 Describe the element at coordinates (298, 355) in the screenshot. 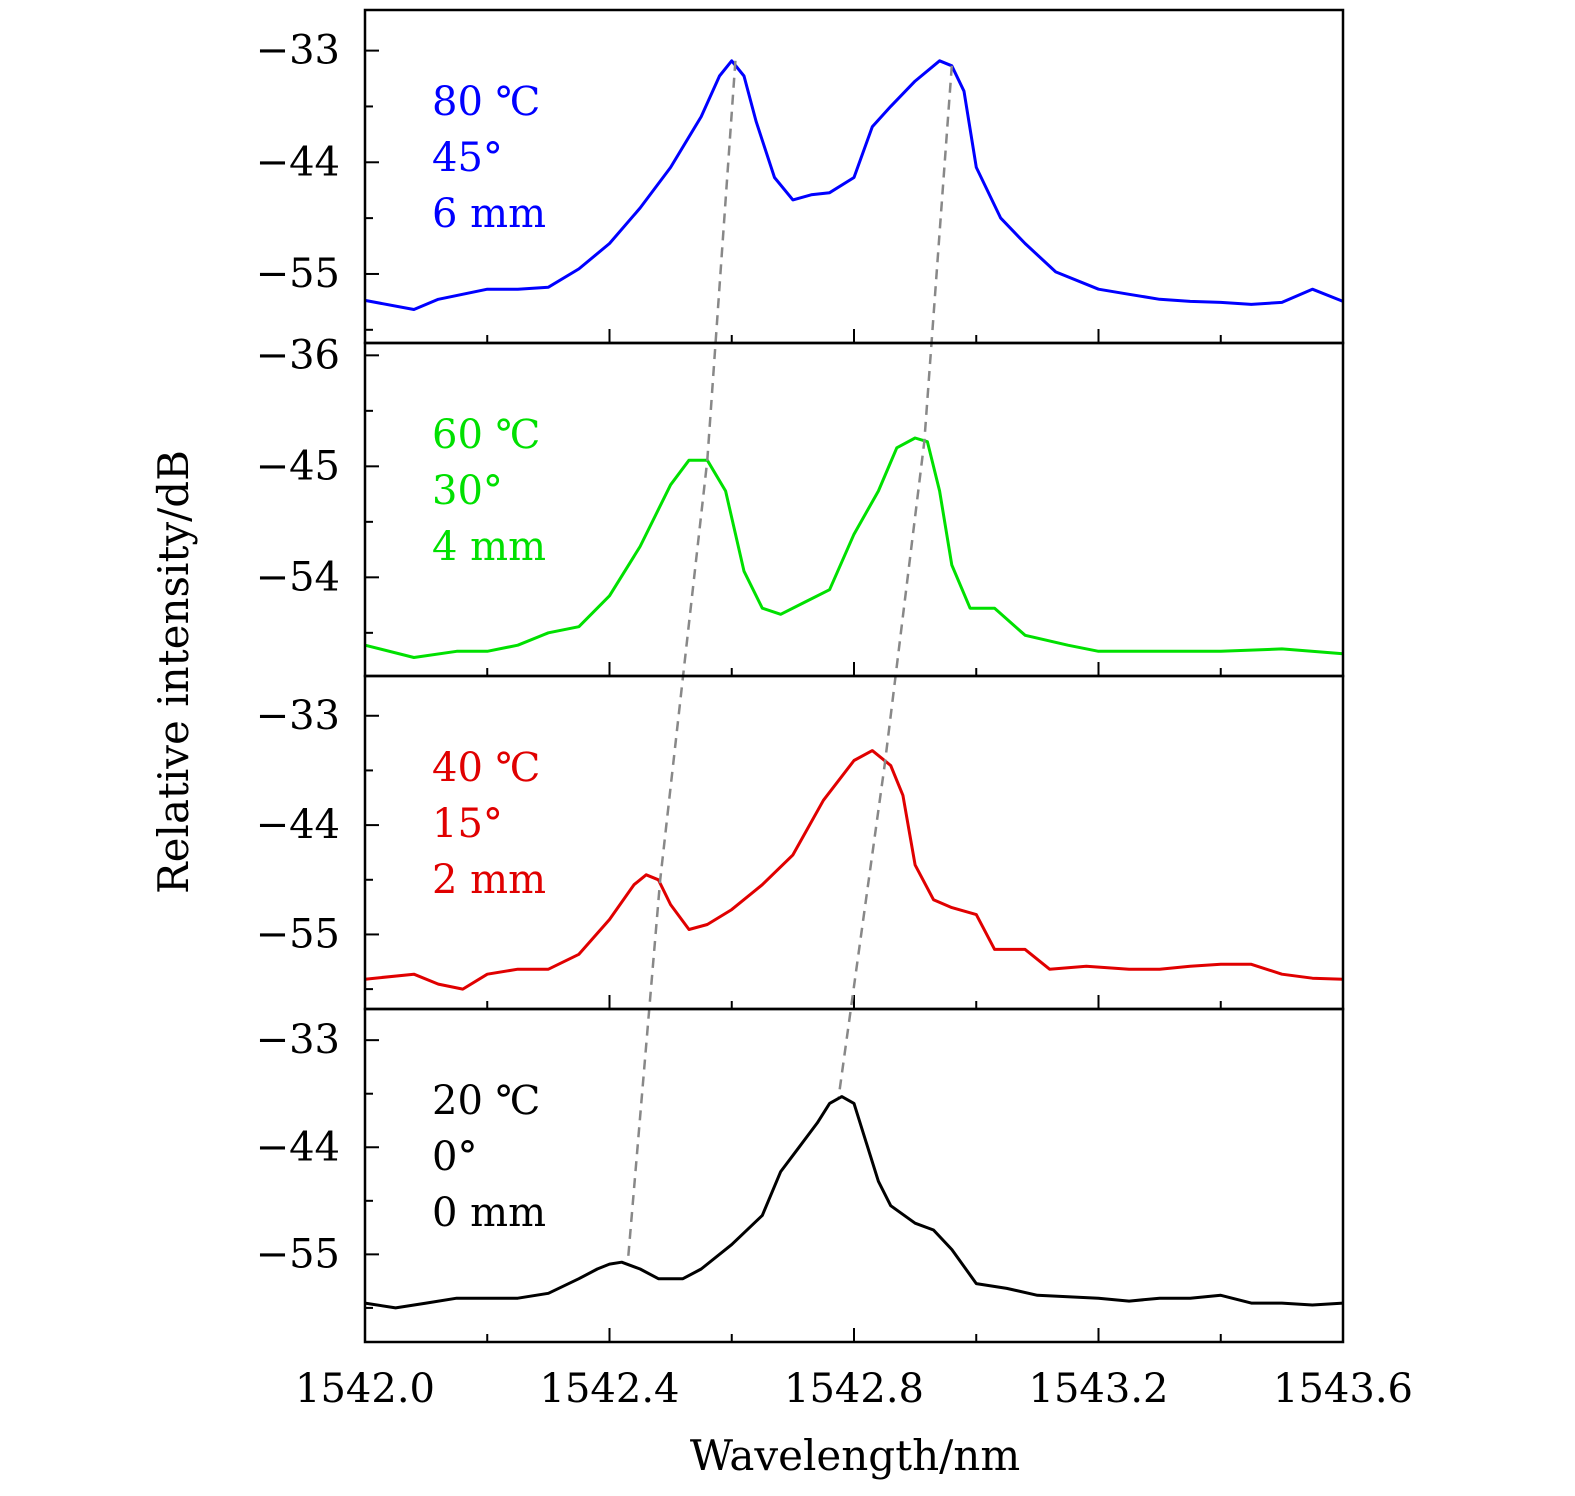

I see `y-tick-label: −36` at that location.